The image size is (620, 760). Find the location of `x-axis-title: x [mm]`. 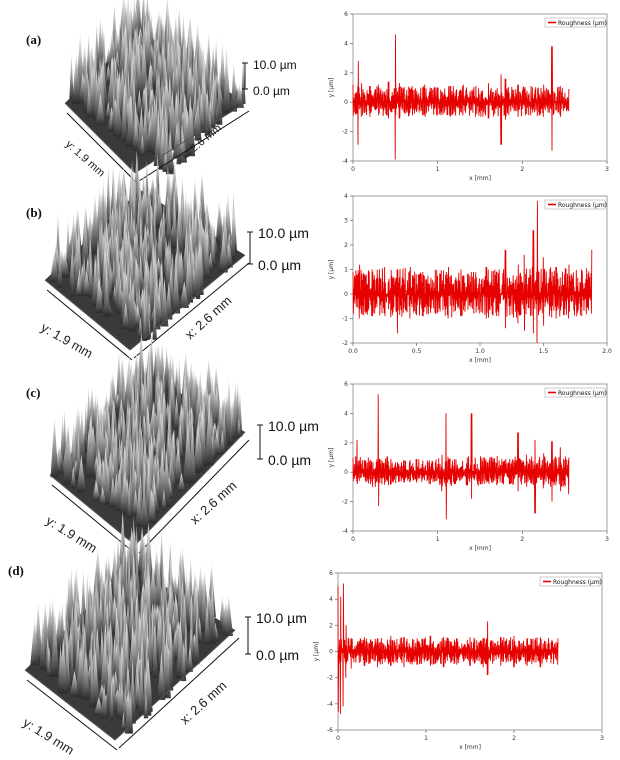

x-axis-title: x [mm] is located at coordinates (480, 360).